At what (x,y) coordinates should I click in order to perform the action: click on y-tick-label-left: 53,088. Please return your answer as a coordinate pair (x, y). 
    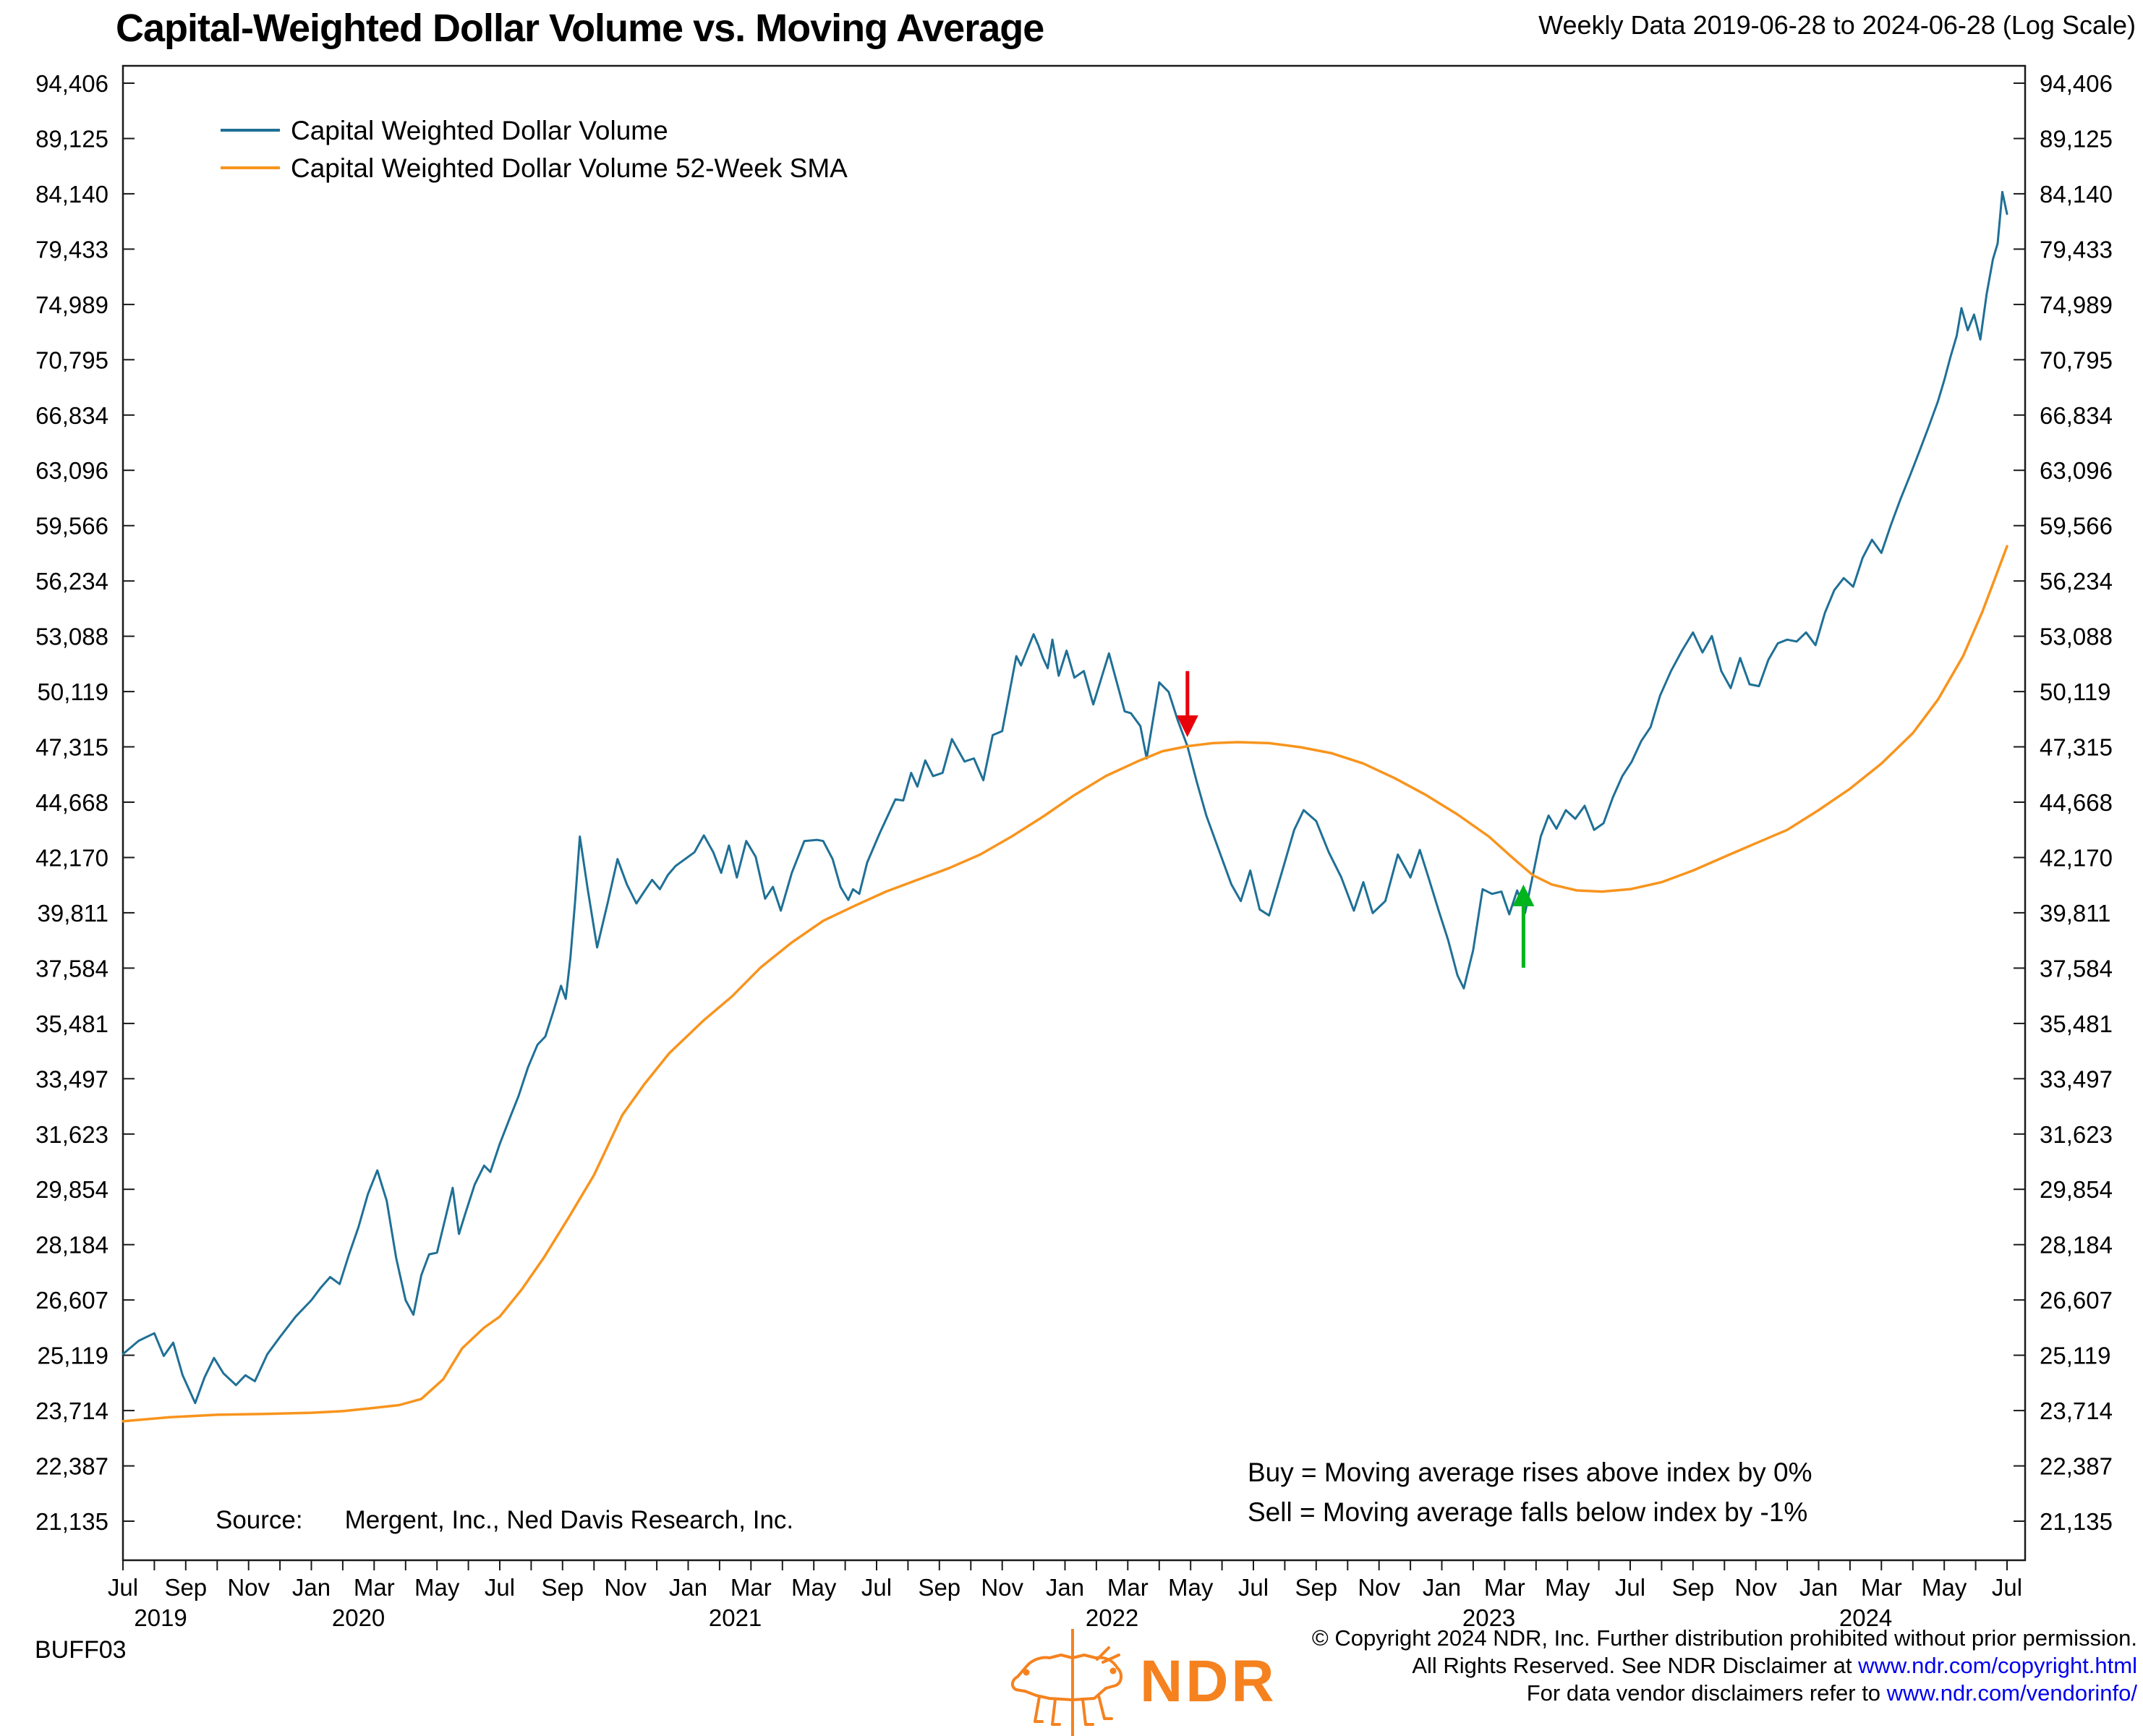
    Looking at the image, I should click on (71, 637).